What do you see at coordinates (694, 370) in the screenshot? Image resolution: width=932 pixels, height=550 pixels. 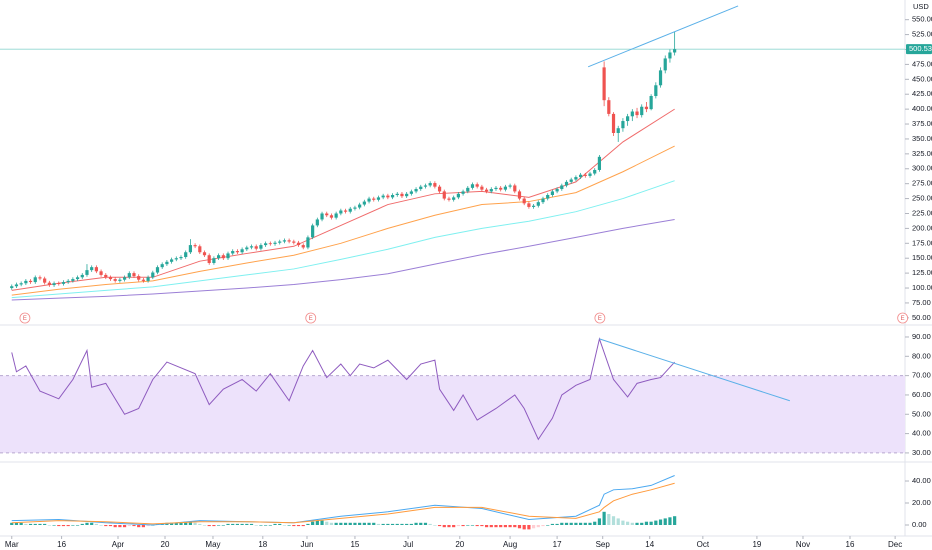 I see `rsi-trendline` at bounding box center [694, 370].